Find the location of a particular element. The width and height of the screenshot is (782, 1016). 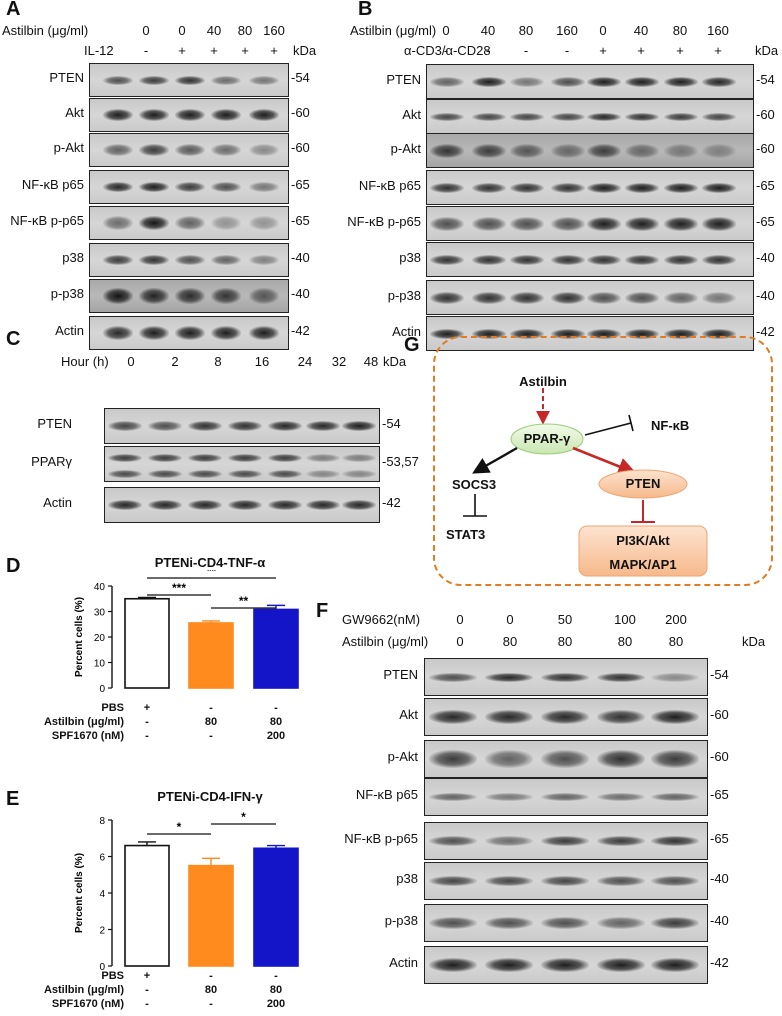

ppar-node is located at coordinates (547, 439).